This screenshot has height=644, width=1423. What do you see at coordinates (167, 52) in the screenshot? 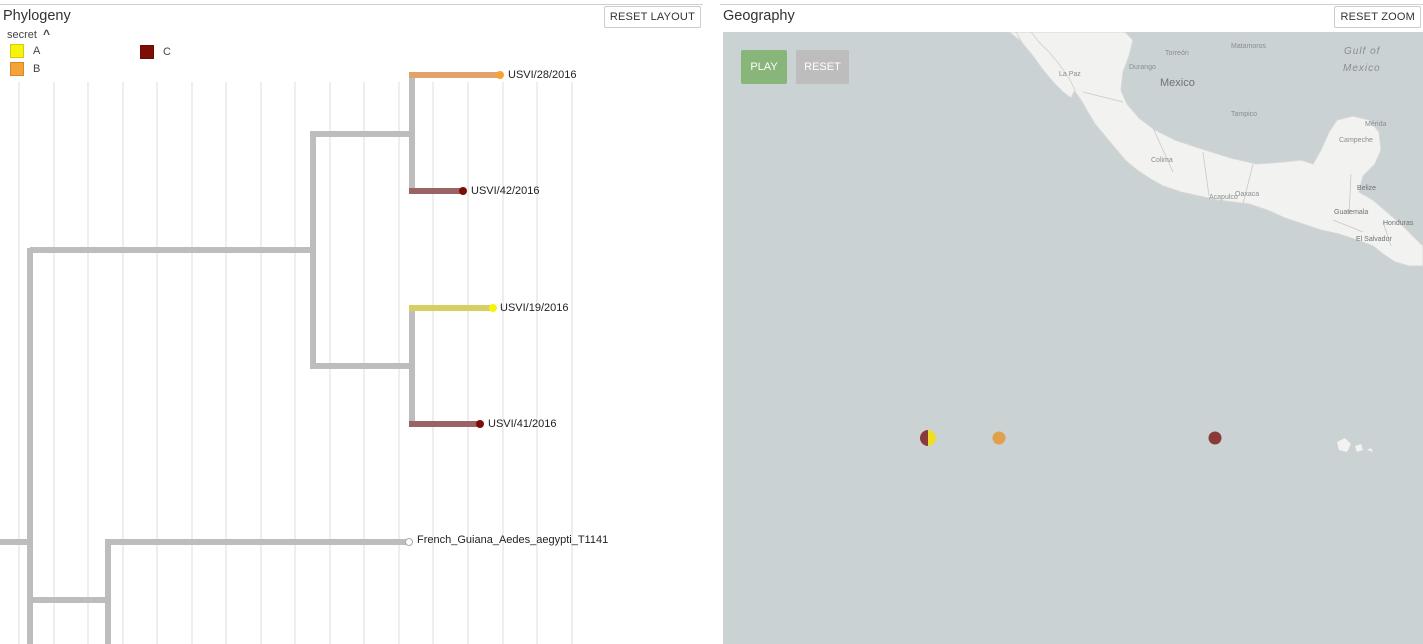
I see `legend-label: C` at bounding box center [167, 52].